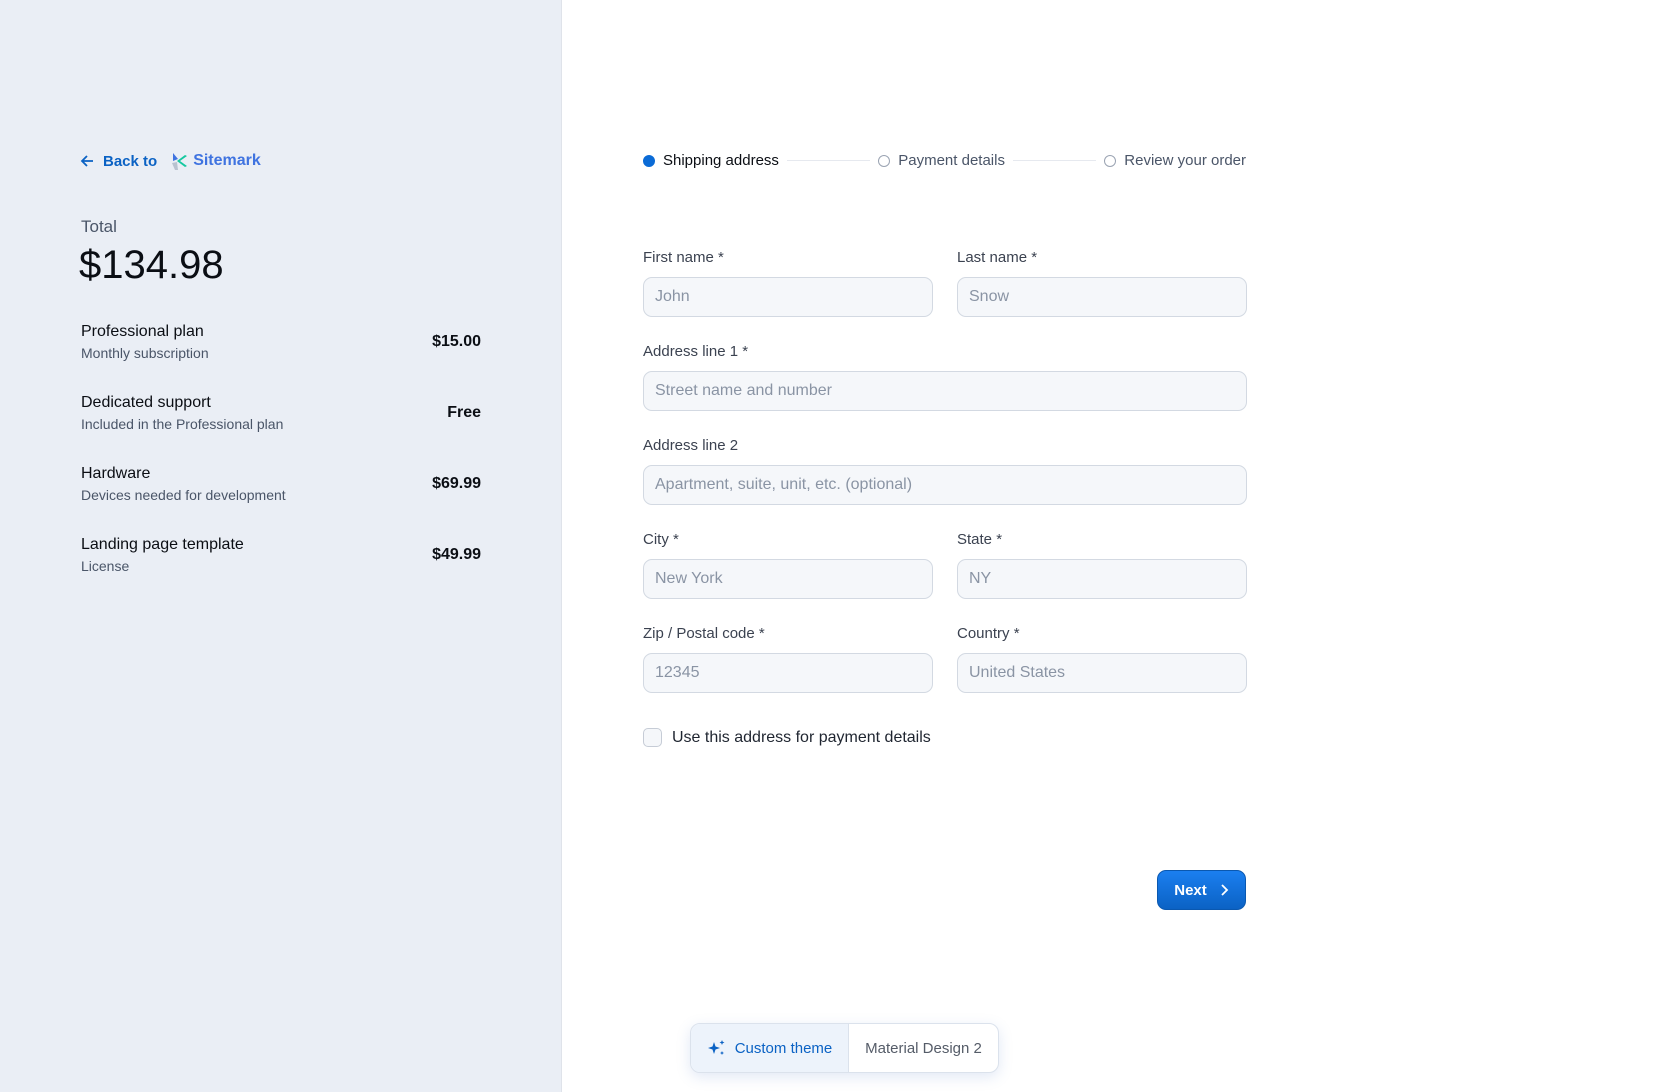 This screenshot has width=1680, height=1092. What do you see at coordinates (456, 554) in the screenshot?
I see `item-price: $49.99` at bounding box center [456, 554].